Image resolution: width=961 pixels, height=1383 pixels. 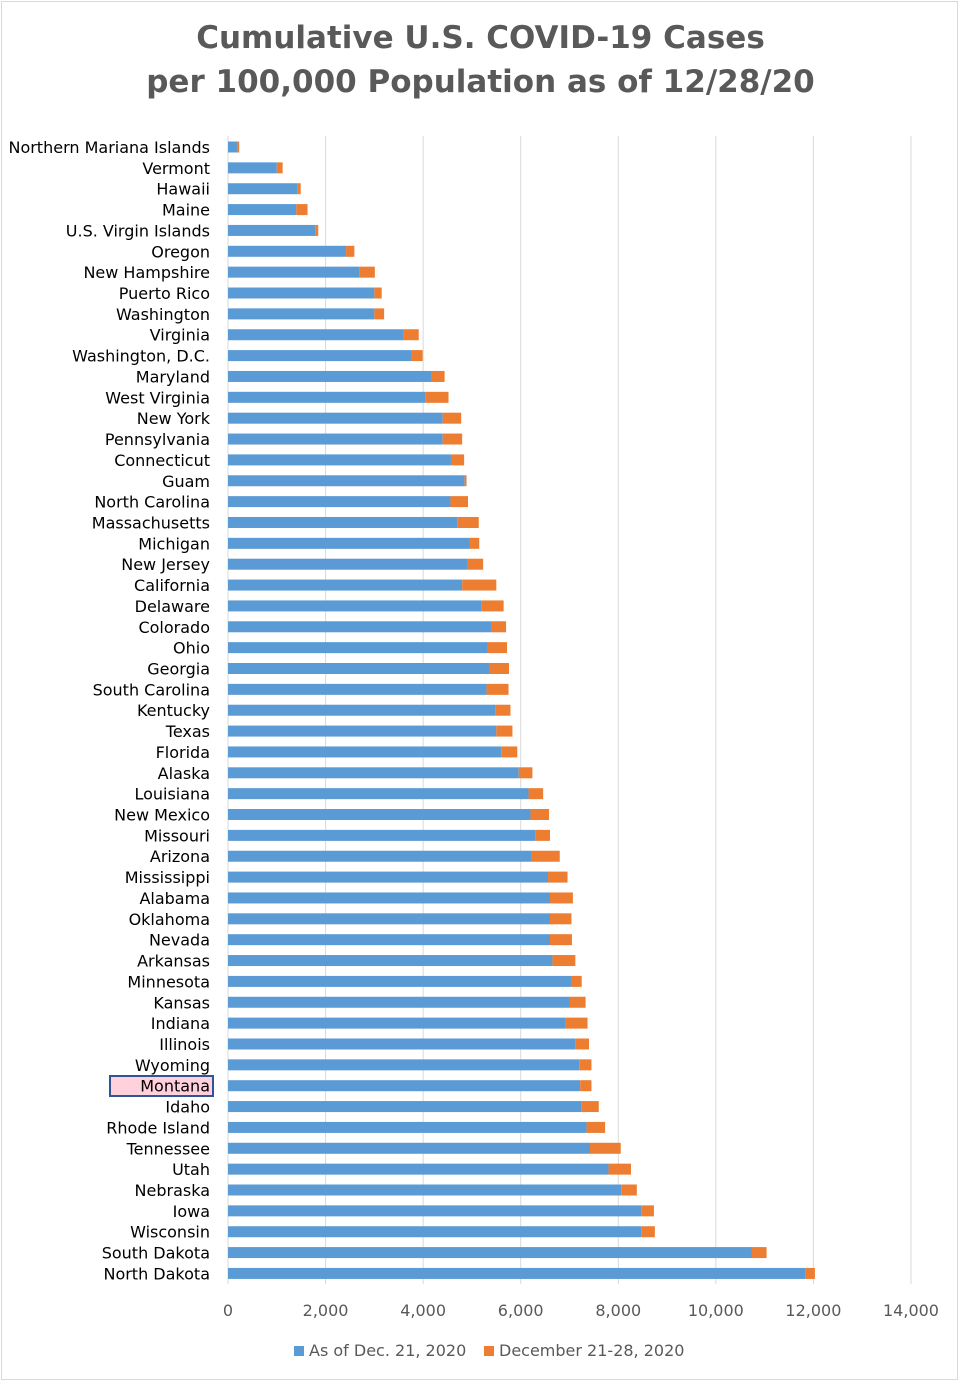 I want to click on bar-series-1-louisiana, so click(x=378, y=794).